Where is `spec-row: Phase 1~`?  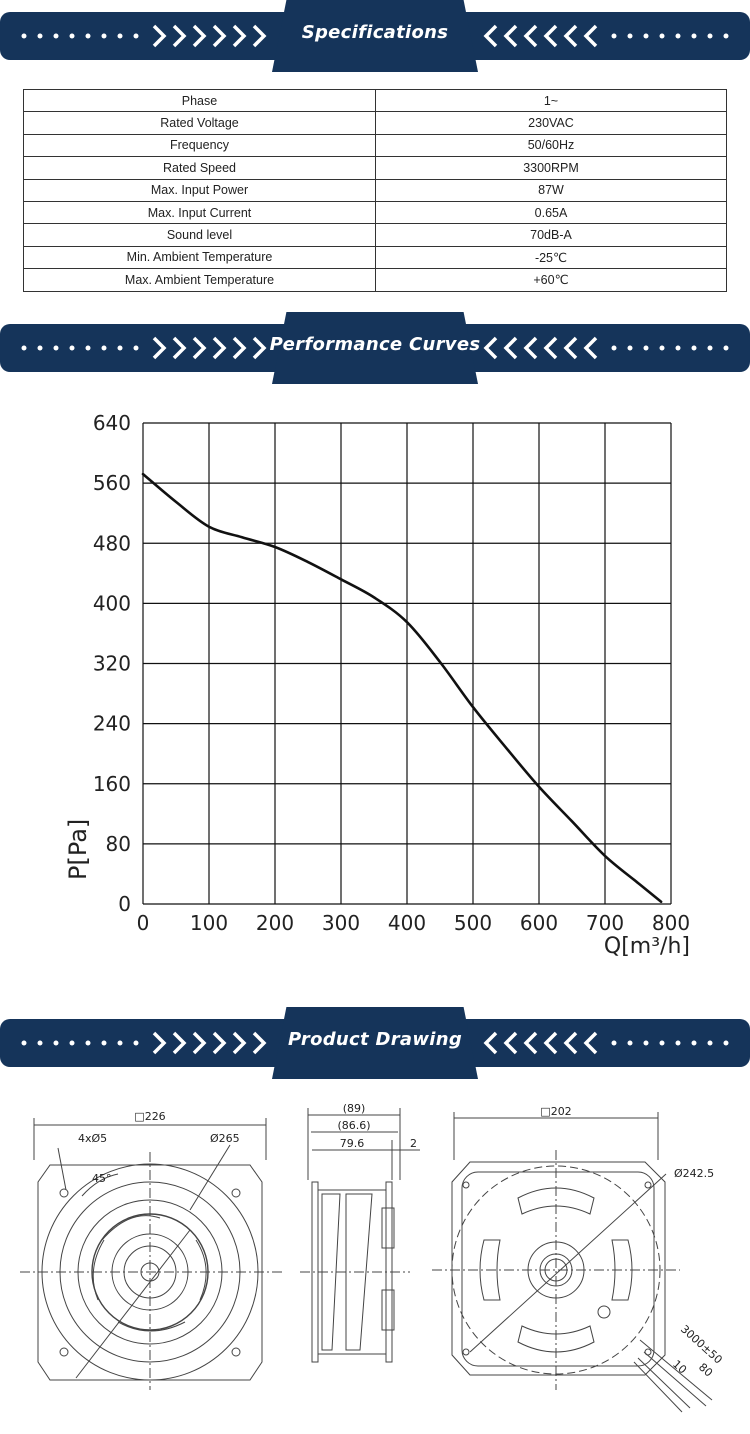 spec-row: Phase 1~ is located at coordinates (375, 100).